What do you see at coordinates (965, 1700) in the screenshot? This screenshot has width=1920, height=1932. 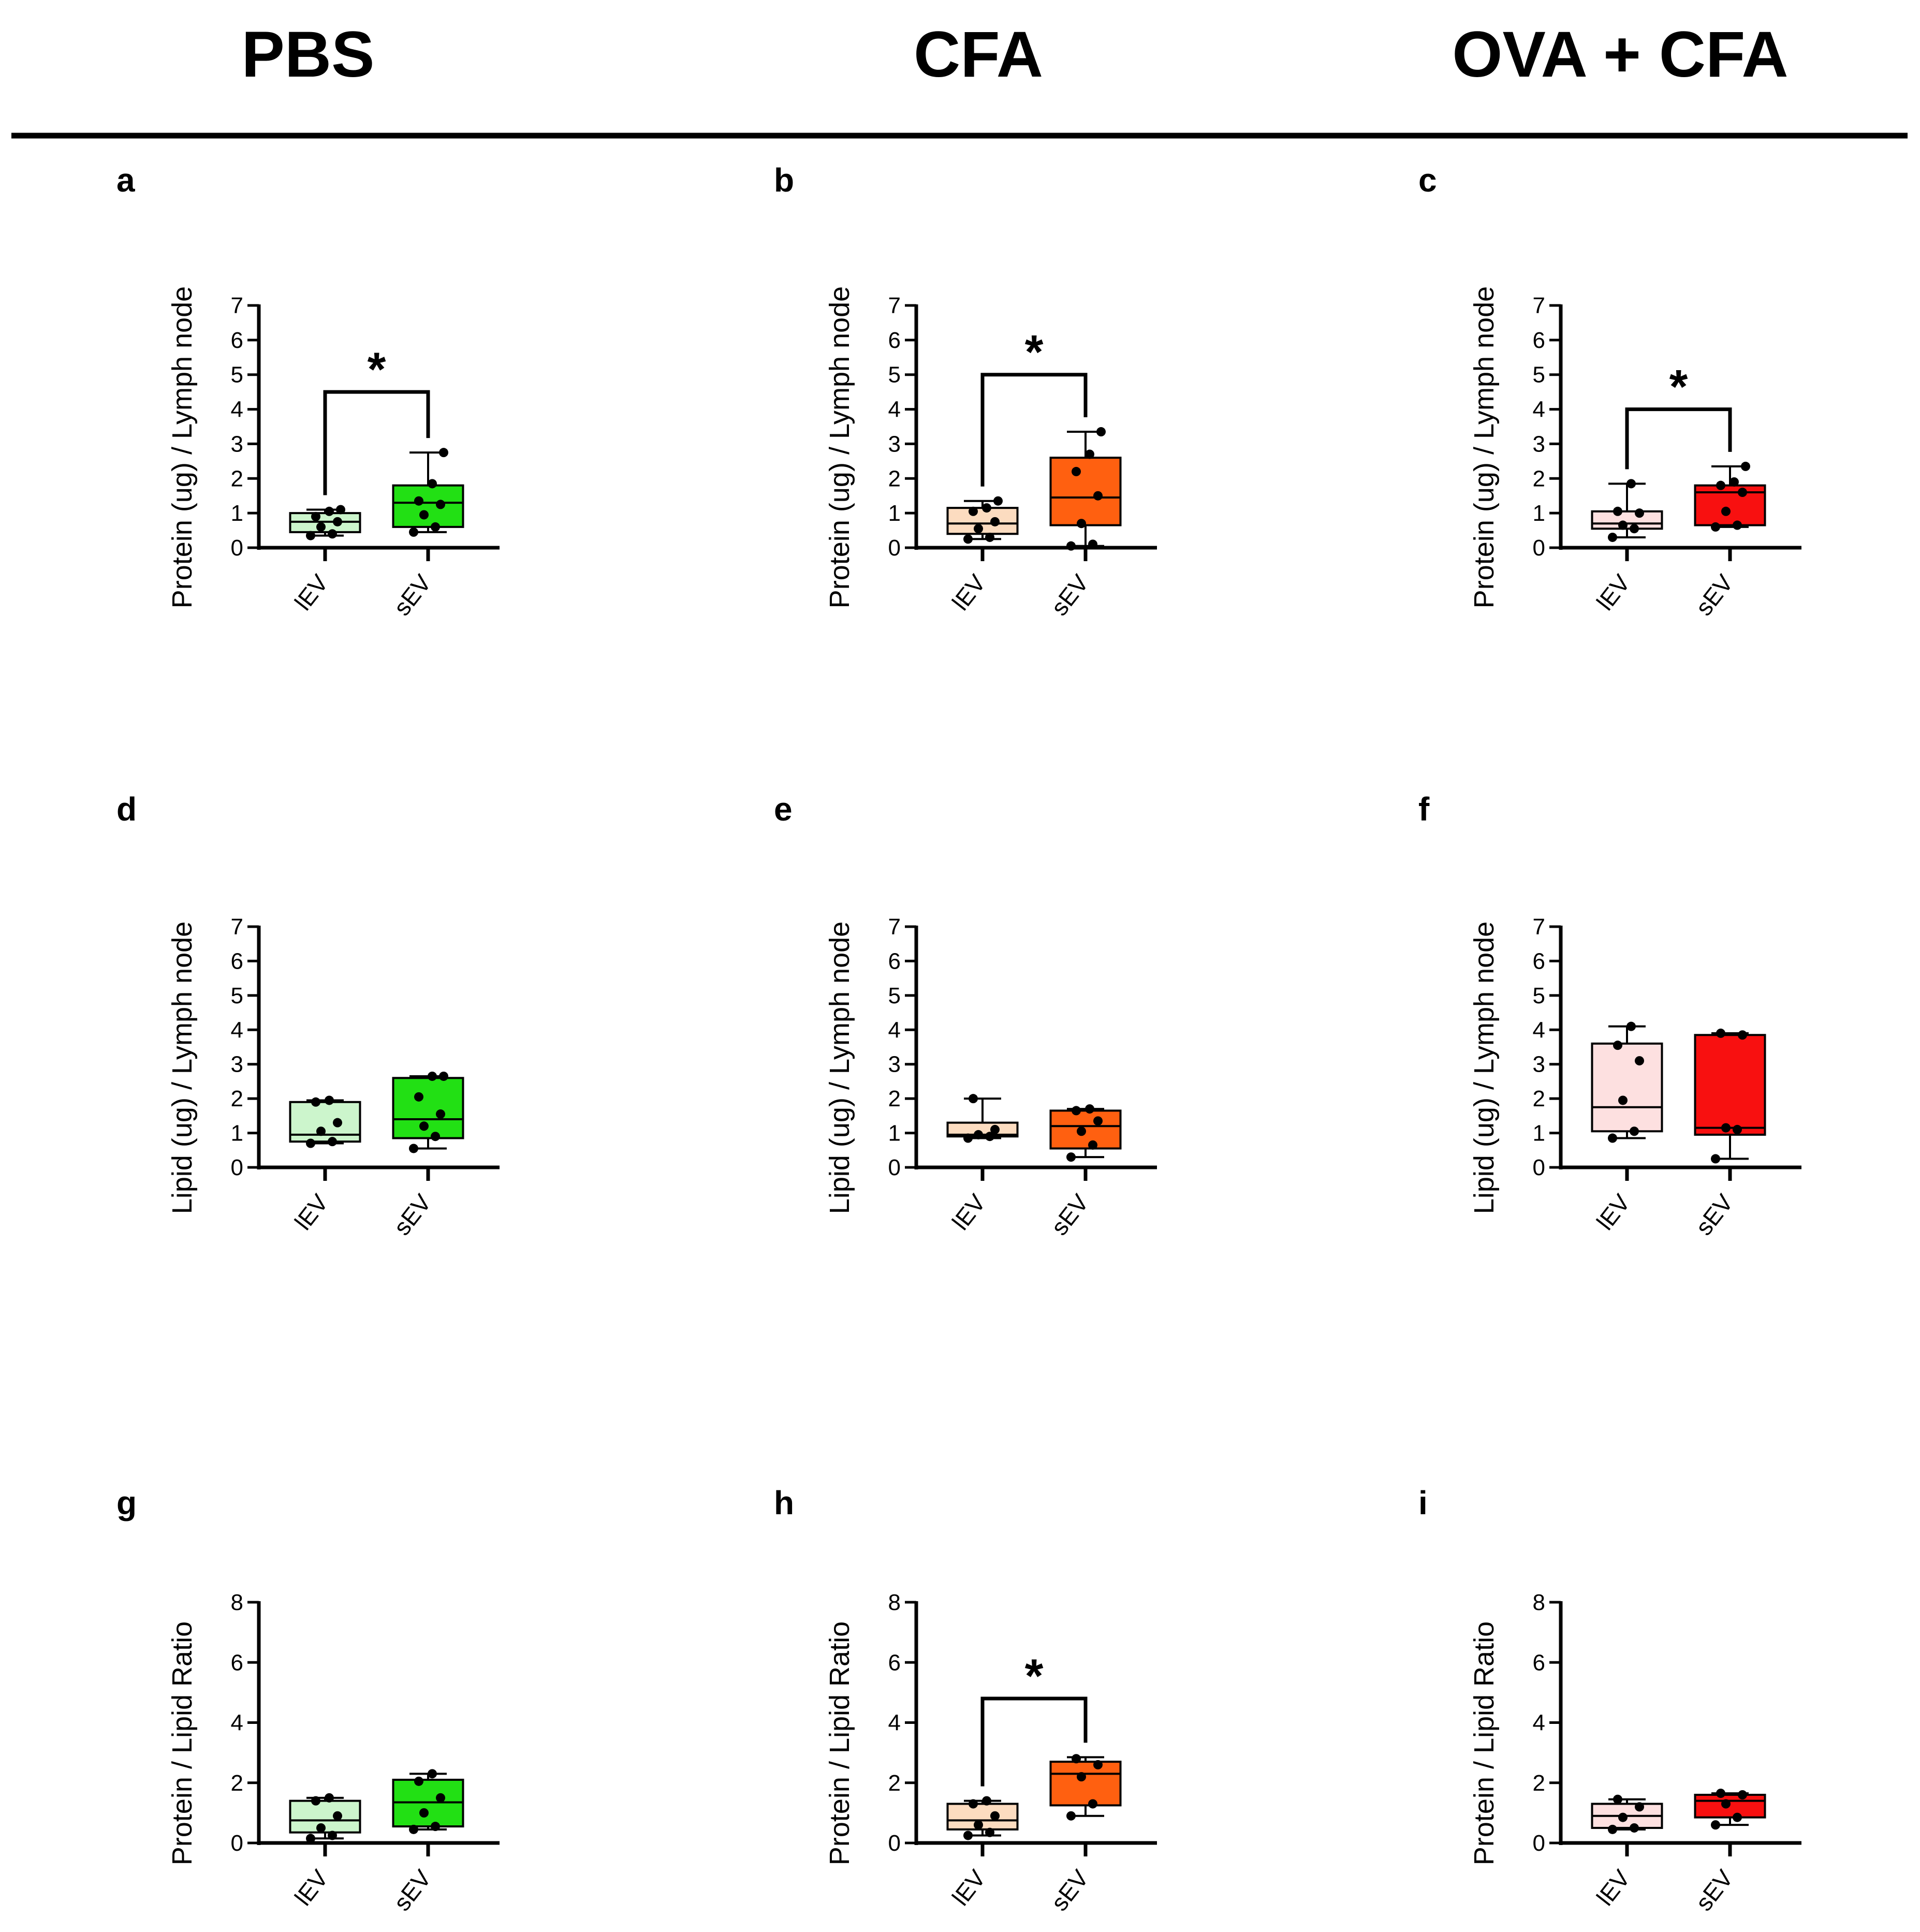 I see `panel-h: h 0 2 4 6 8 Protein / Lipid Ratio lEV sEV *` at bounding box center [965, 1700].